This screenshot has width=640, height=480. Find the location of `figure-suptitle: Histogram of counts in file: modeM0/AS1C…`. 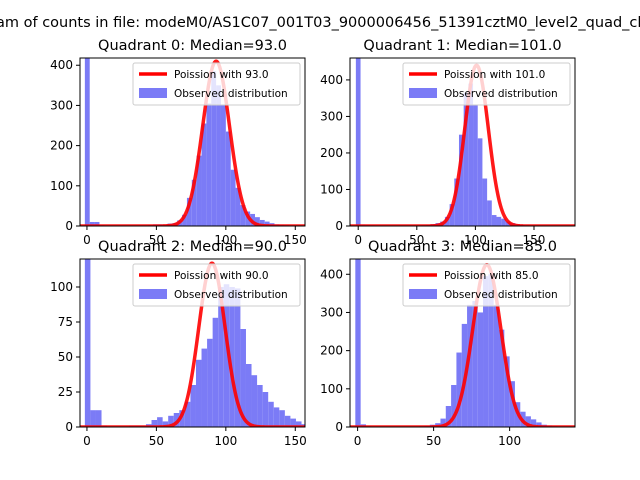

figure-suptitle: Histogram of counts in file: modeM0/AS1C… is located at coordinates (320, 23).